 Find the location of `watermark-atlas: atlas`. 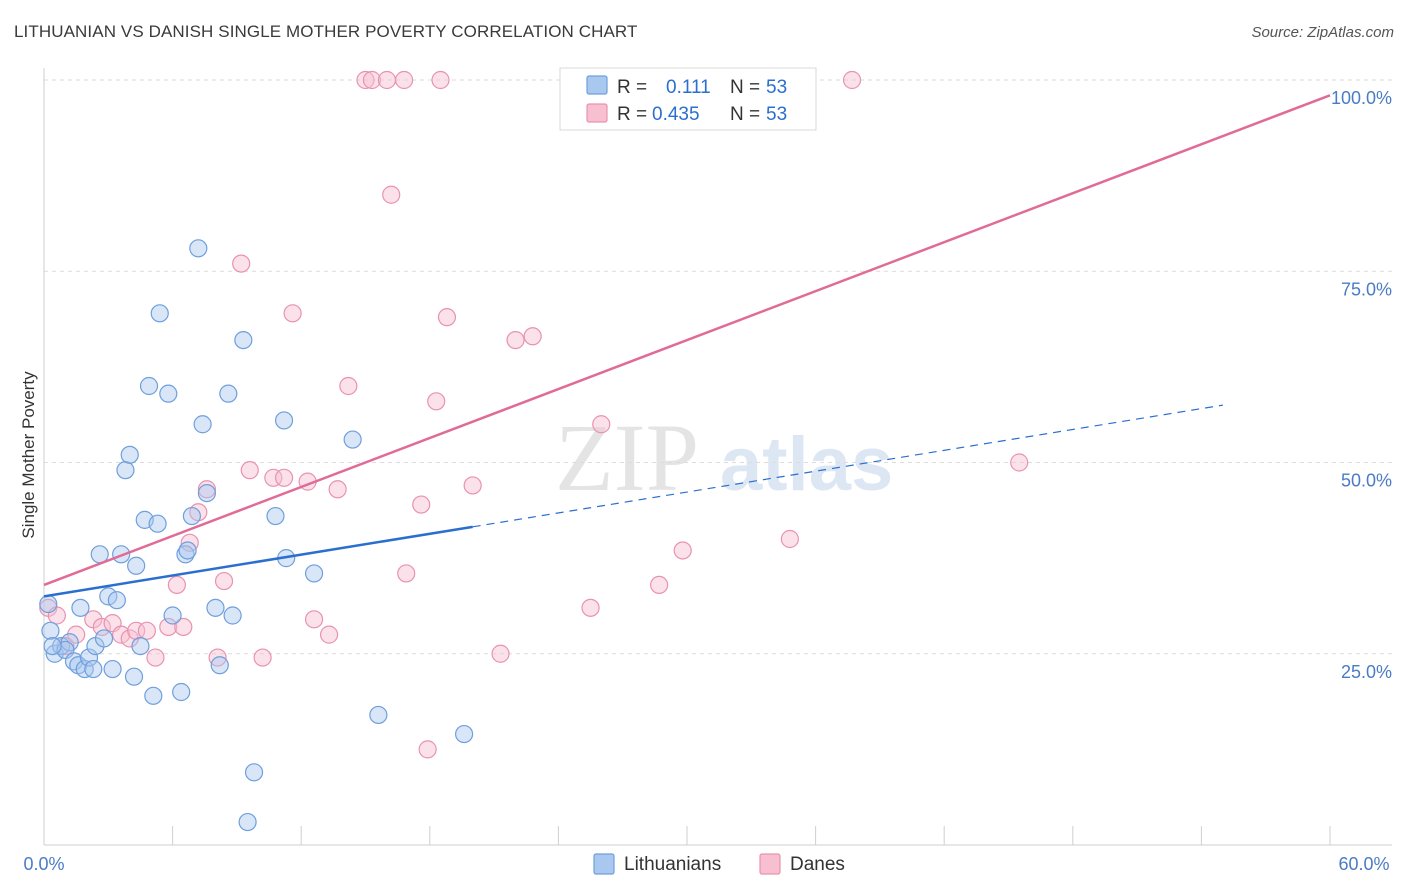

watermark-atlas: atlas is located at coordinates (806, 464).